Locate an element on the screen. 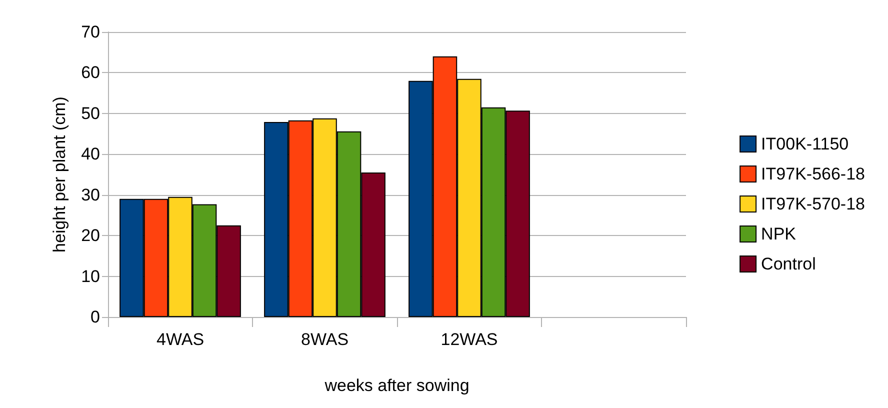  y-tick-label: 50 is located at coordinates (90, 113).